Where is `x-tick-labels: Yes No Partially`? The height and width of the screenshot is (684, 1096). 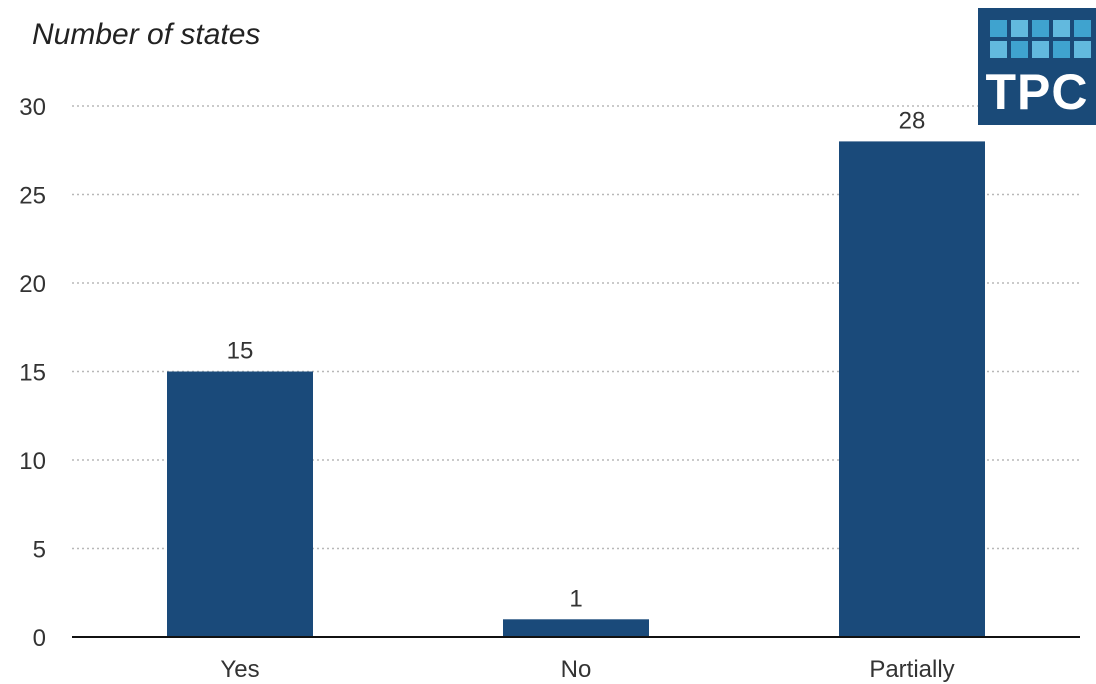
x-tick-labels: Yes No Partially is located at coordinates (587, 669).